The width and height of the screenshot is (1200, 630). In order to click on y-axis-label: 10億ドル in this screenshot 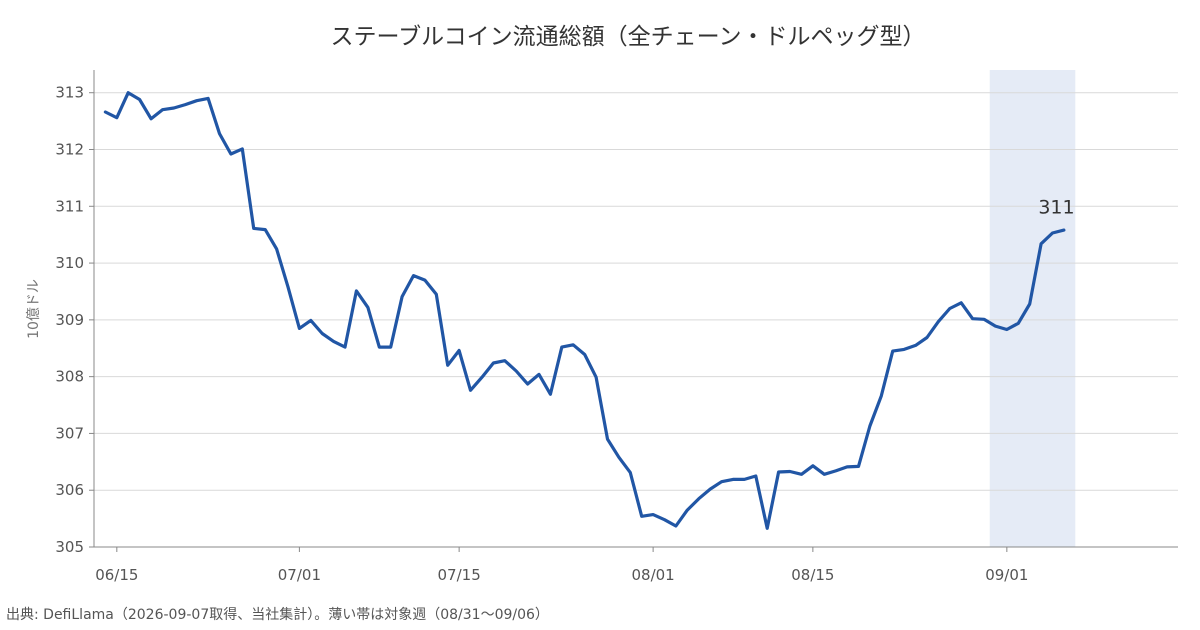, I will do `click(34, 309)`.